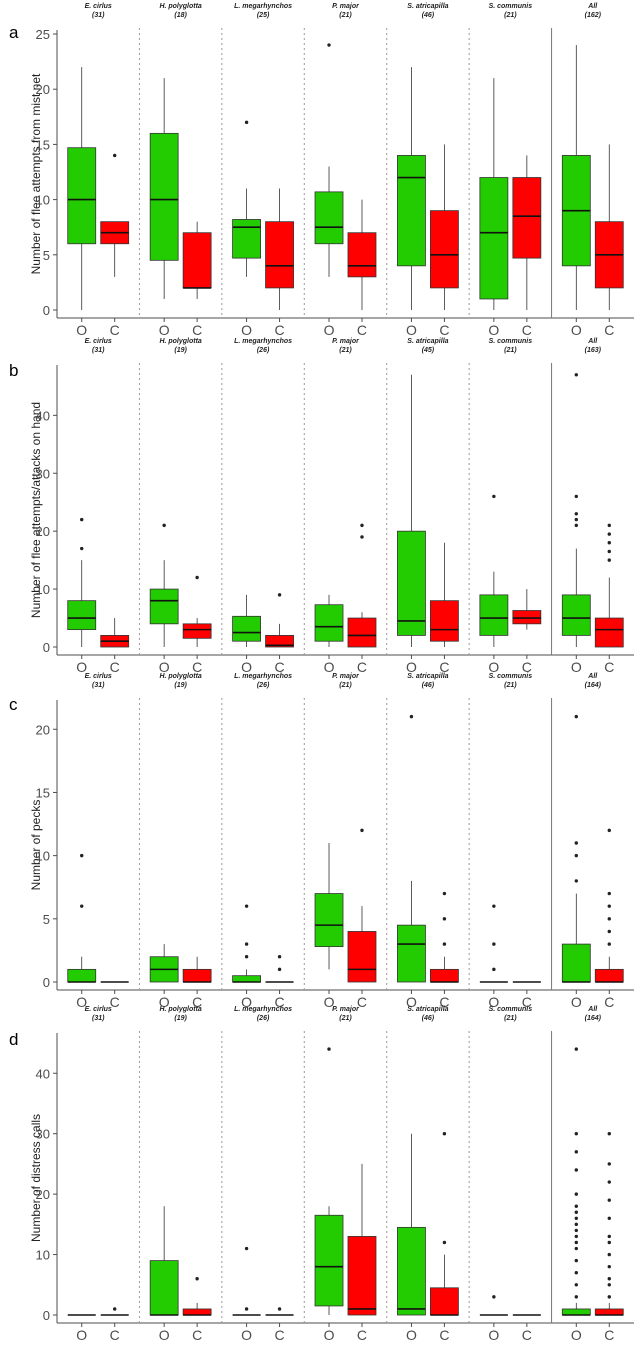 Image resolution: width=634 pixels, height=1348 pixels. I want to click on facet-h--polyglotta: H. polyglotta (18) O C, so click(175, 170).